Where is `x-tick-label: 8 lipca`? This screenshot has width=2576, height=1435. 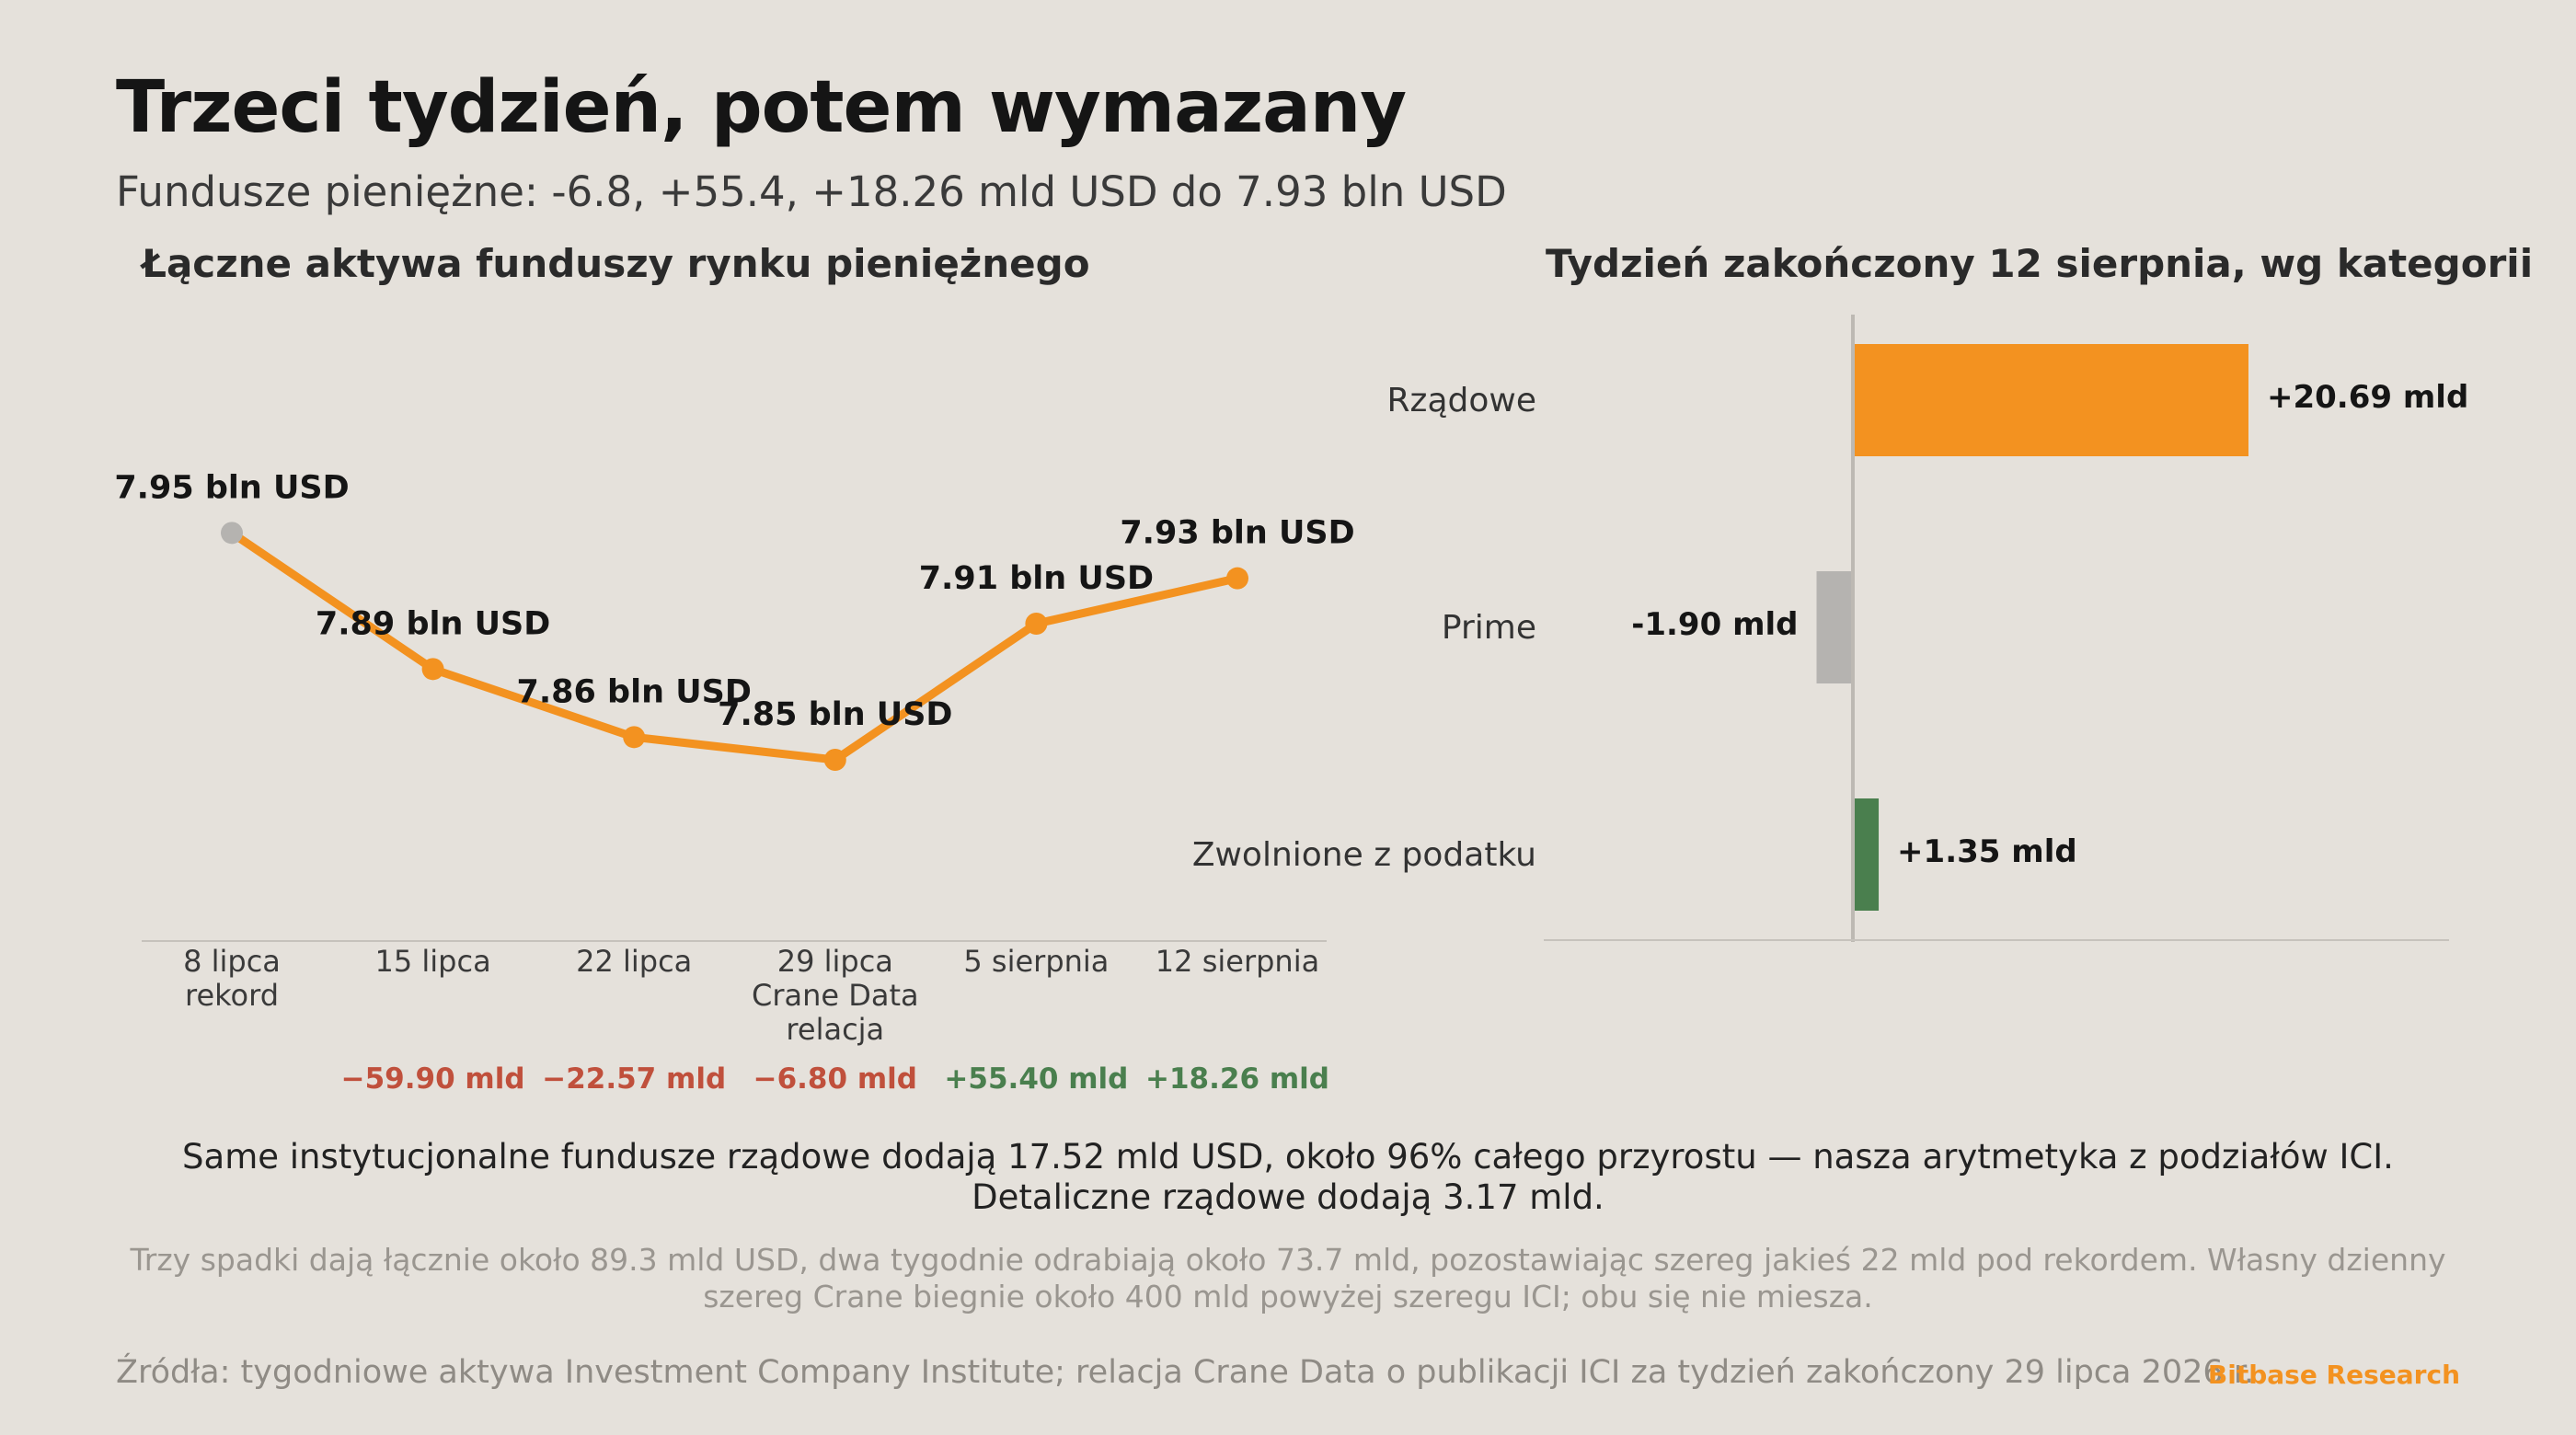 x-tick-label: 8 lipca is located at coordinates (232, 961).